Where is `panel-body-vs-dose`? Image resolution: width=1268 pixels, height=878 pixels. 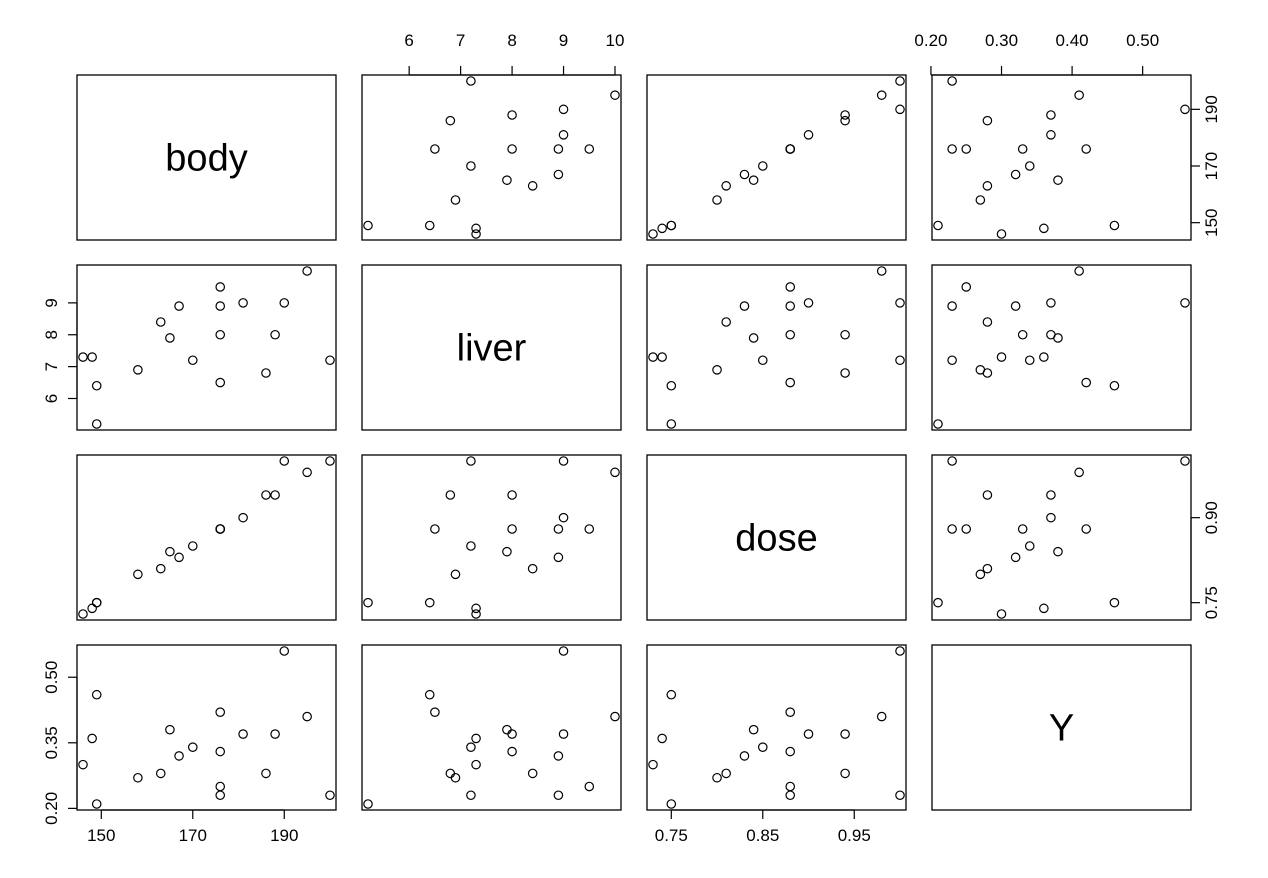
panel-body-vs-dose is located at coordinates (776, 157).